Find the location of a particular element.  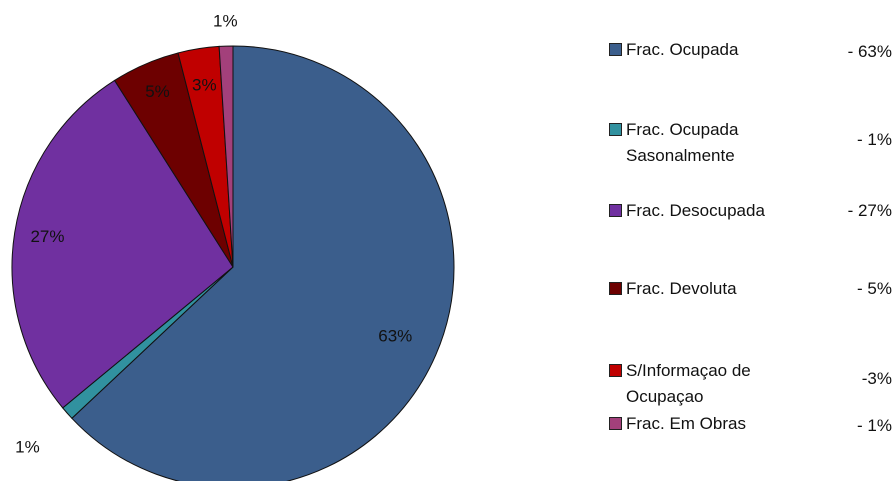

legend-label: S/Informaçao de Ocupaçao is located at coordinates (688, 383).